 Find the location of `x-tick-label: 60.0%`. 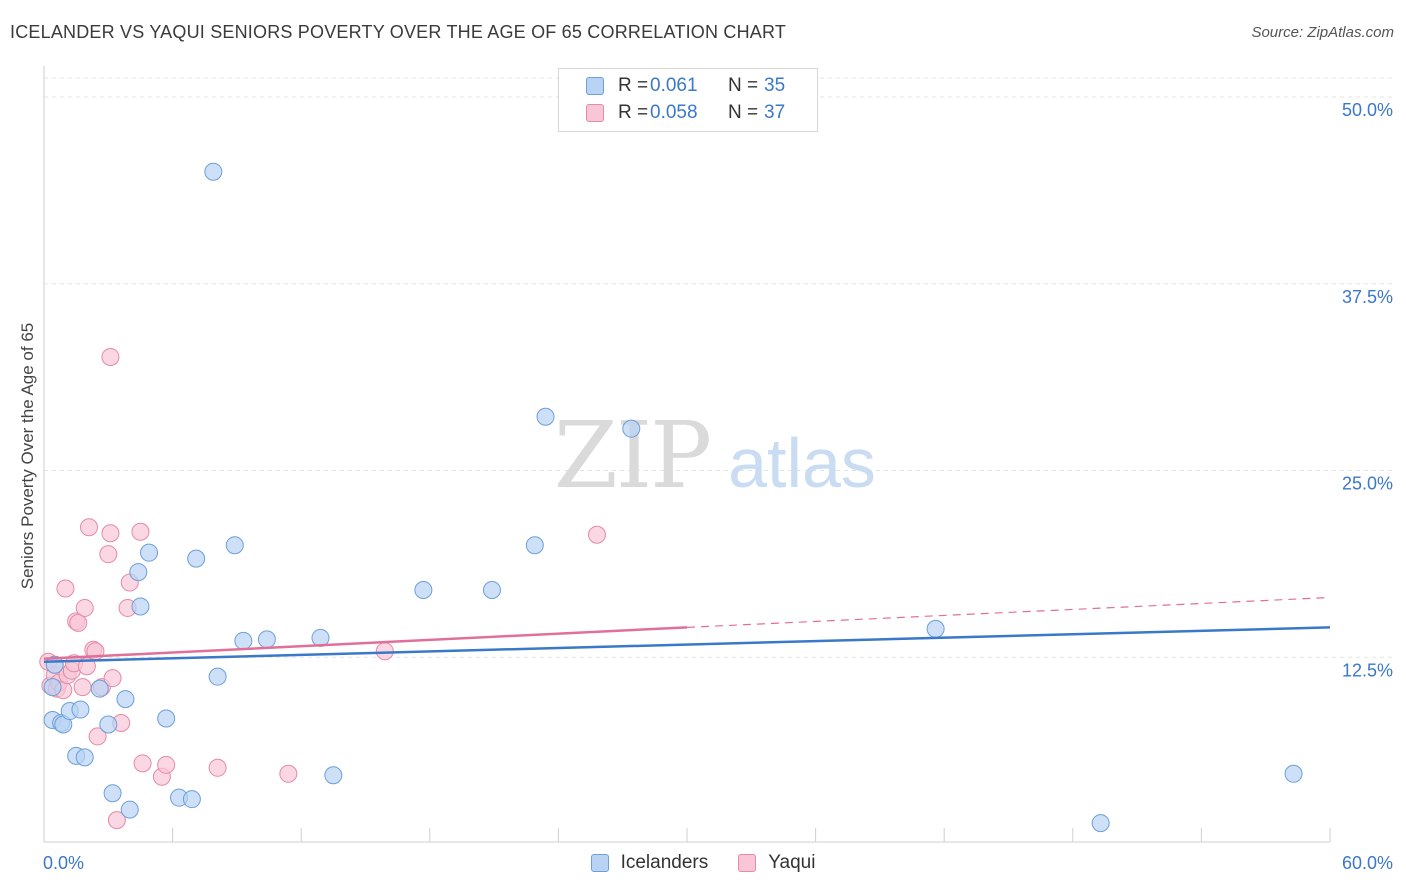

x-tick-label: 60.0% is located at coordinates (1367, 863).